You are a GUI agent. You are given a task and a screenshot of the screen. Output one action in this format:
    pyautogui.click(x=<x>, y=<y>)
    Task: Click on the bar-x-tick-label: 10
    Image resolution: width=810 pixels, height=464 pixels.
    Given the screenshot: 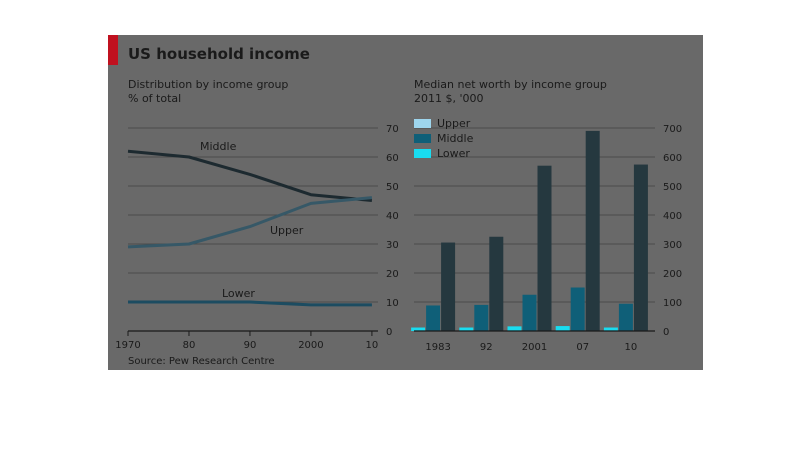 What is the action you would take?
    pyautogui.click(x=631, y=347)
    